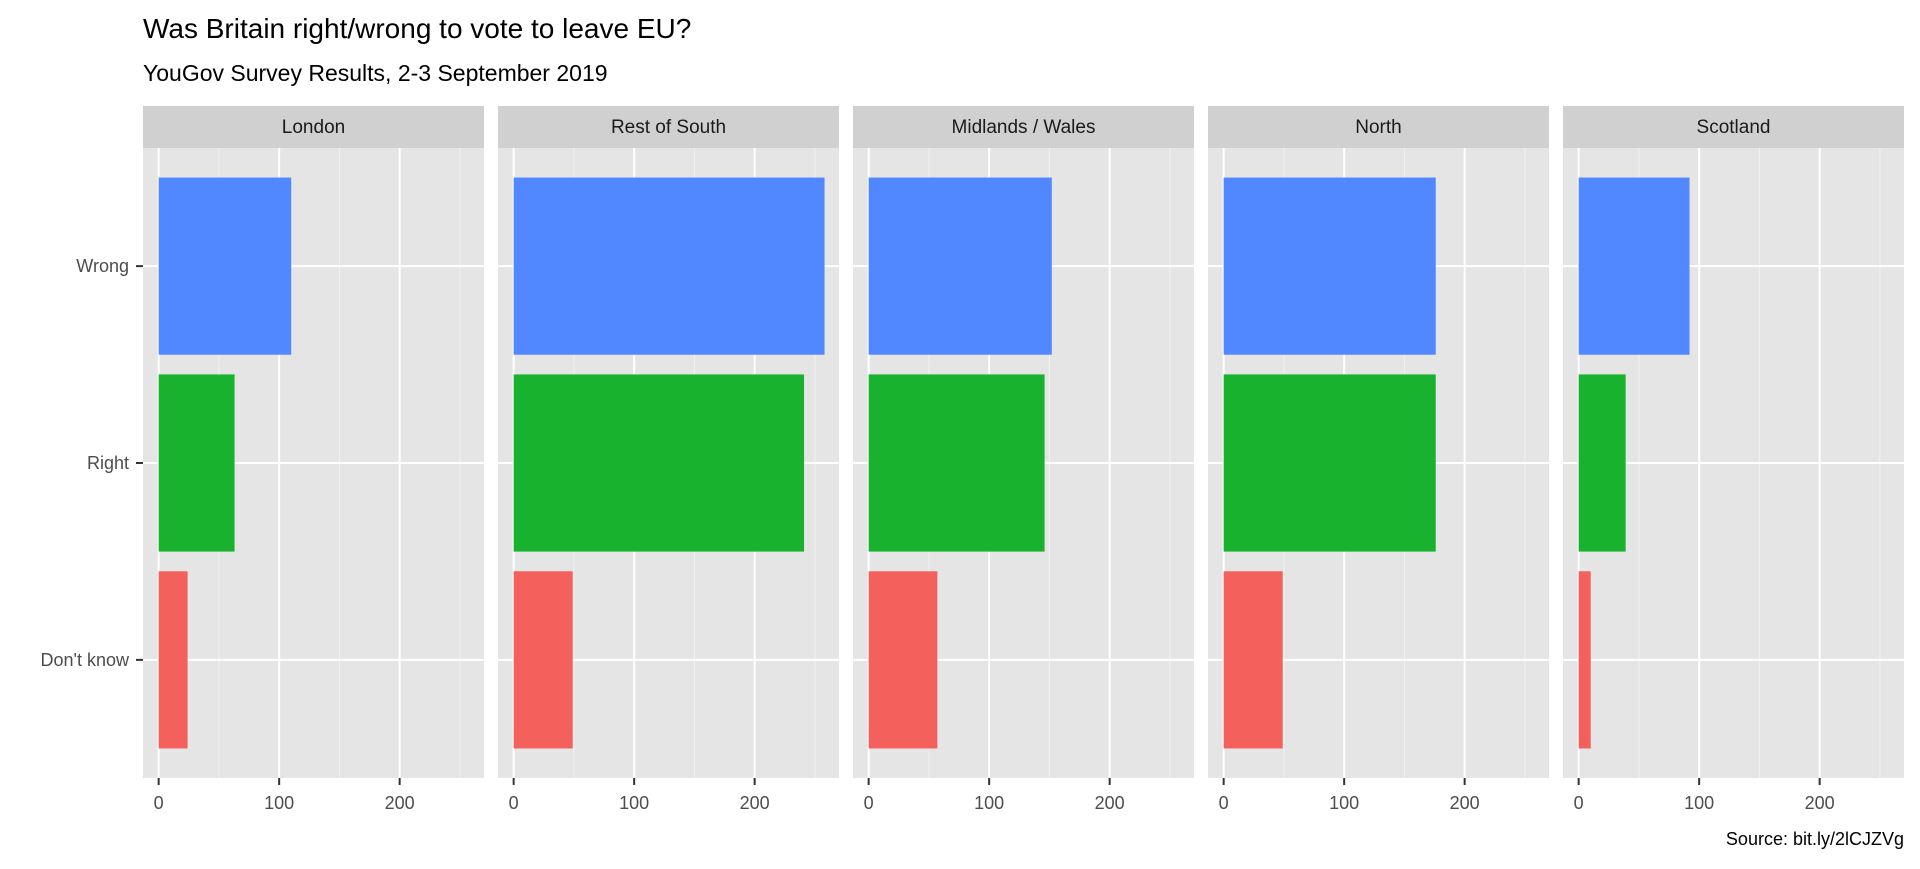 Image resolution: width=1920 pixels, height=869 pixels. I want to click on panel-rest-of-south: Rest of South 0 100 200, so click(668, 459).